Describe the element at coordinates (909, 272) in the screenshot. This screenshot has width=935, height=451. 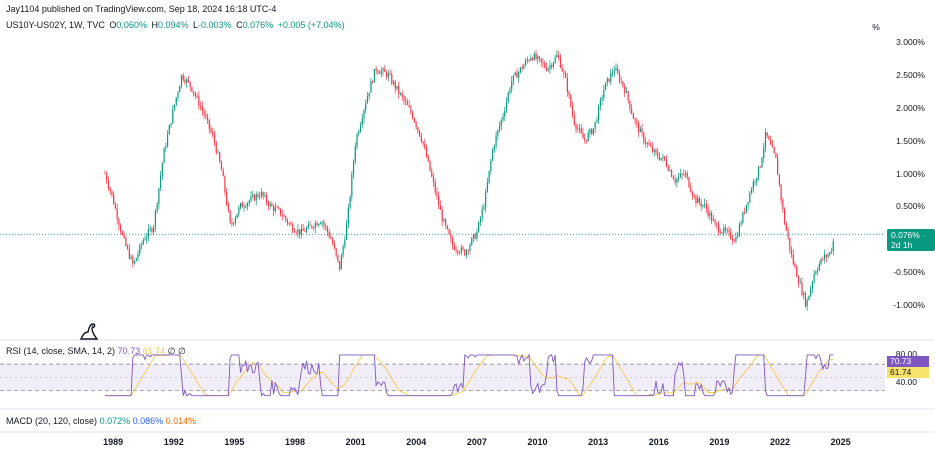
I see `price-tick: -0.500%` at that location.